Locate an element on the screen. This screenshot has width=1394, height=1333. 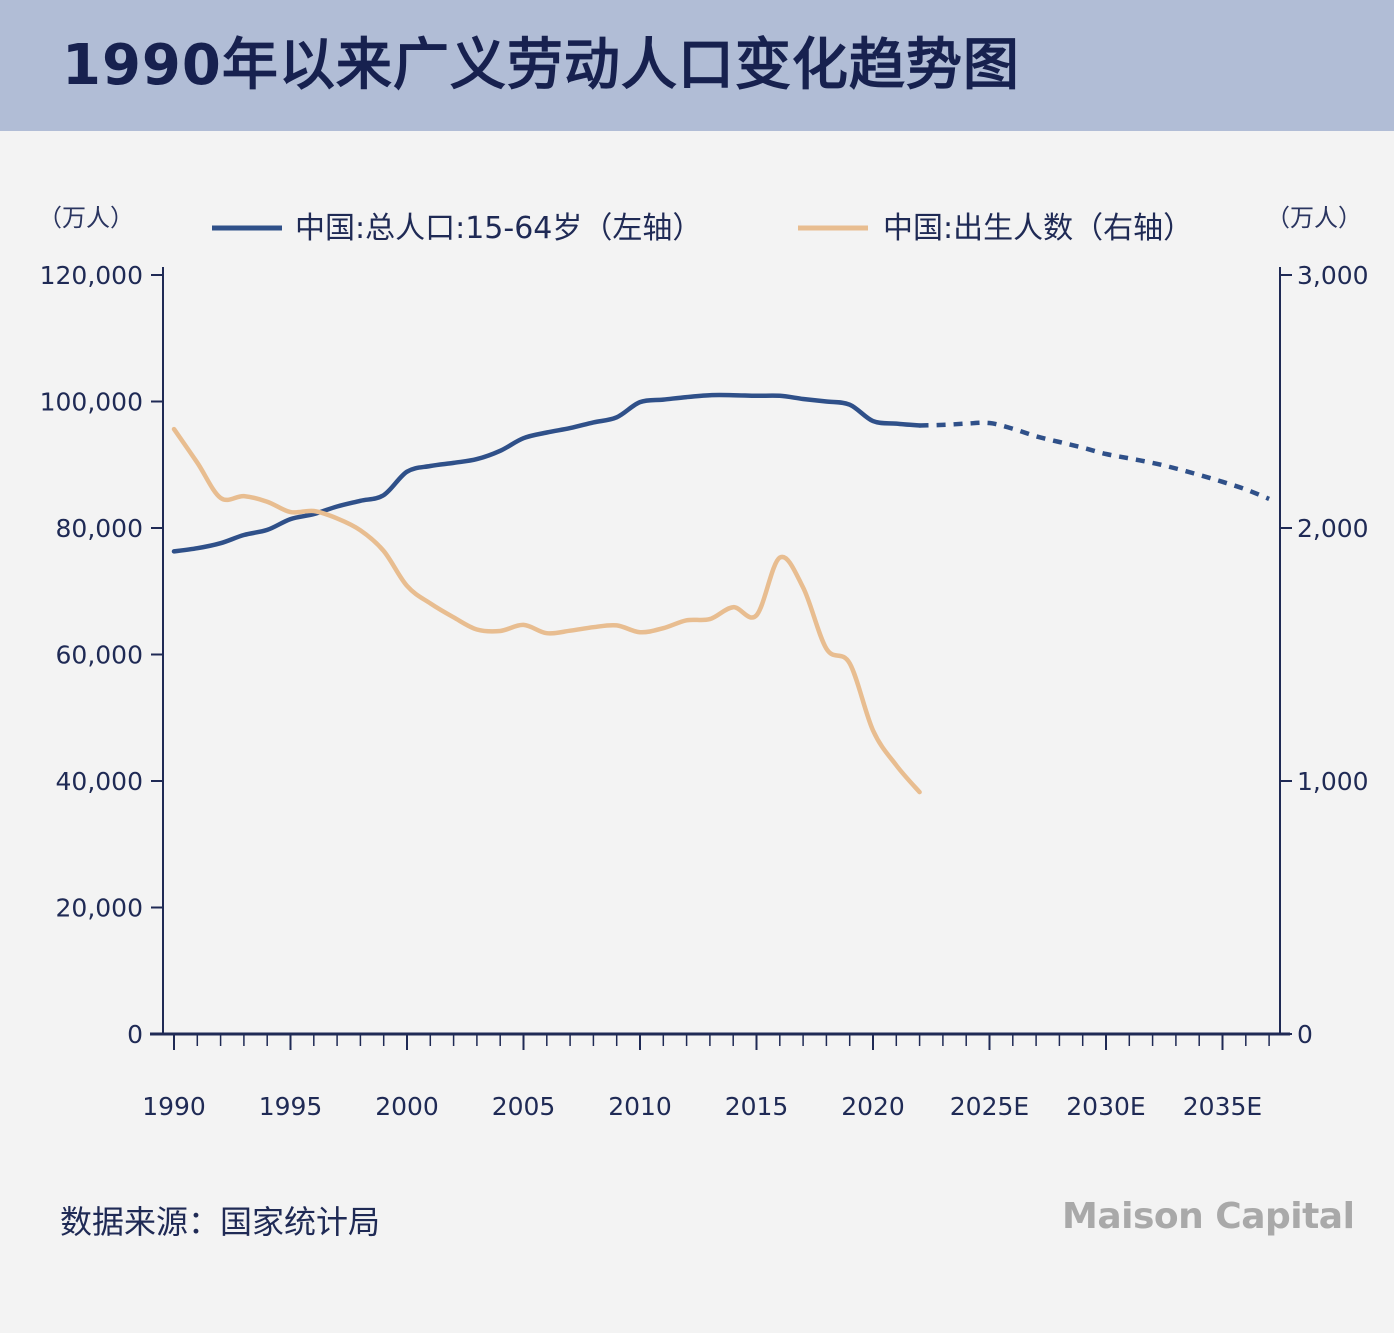
x-tick-label: 2030E is located at coordinates (1105, 1106).